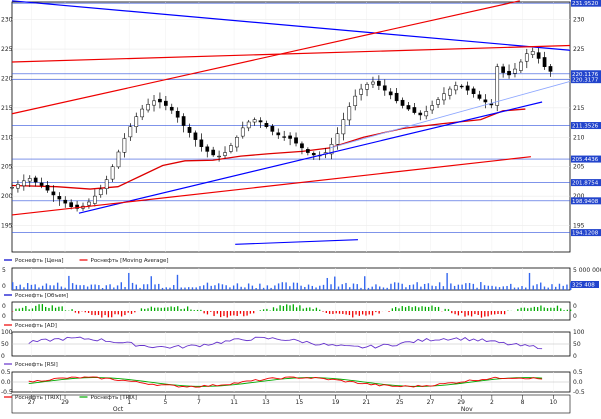 Image resolution: width=601 pixels, height=419 pixels. What do you see at coordinates (579, 20) in the screenshot?
I see `price-tick-label-right: 230` at bounding box center [579, 20].